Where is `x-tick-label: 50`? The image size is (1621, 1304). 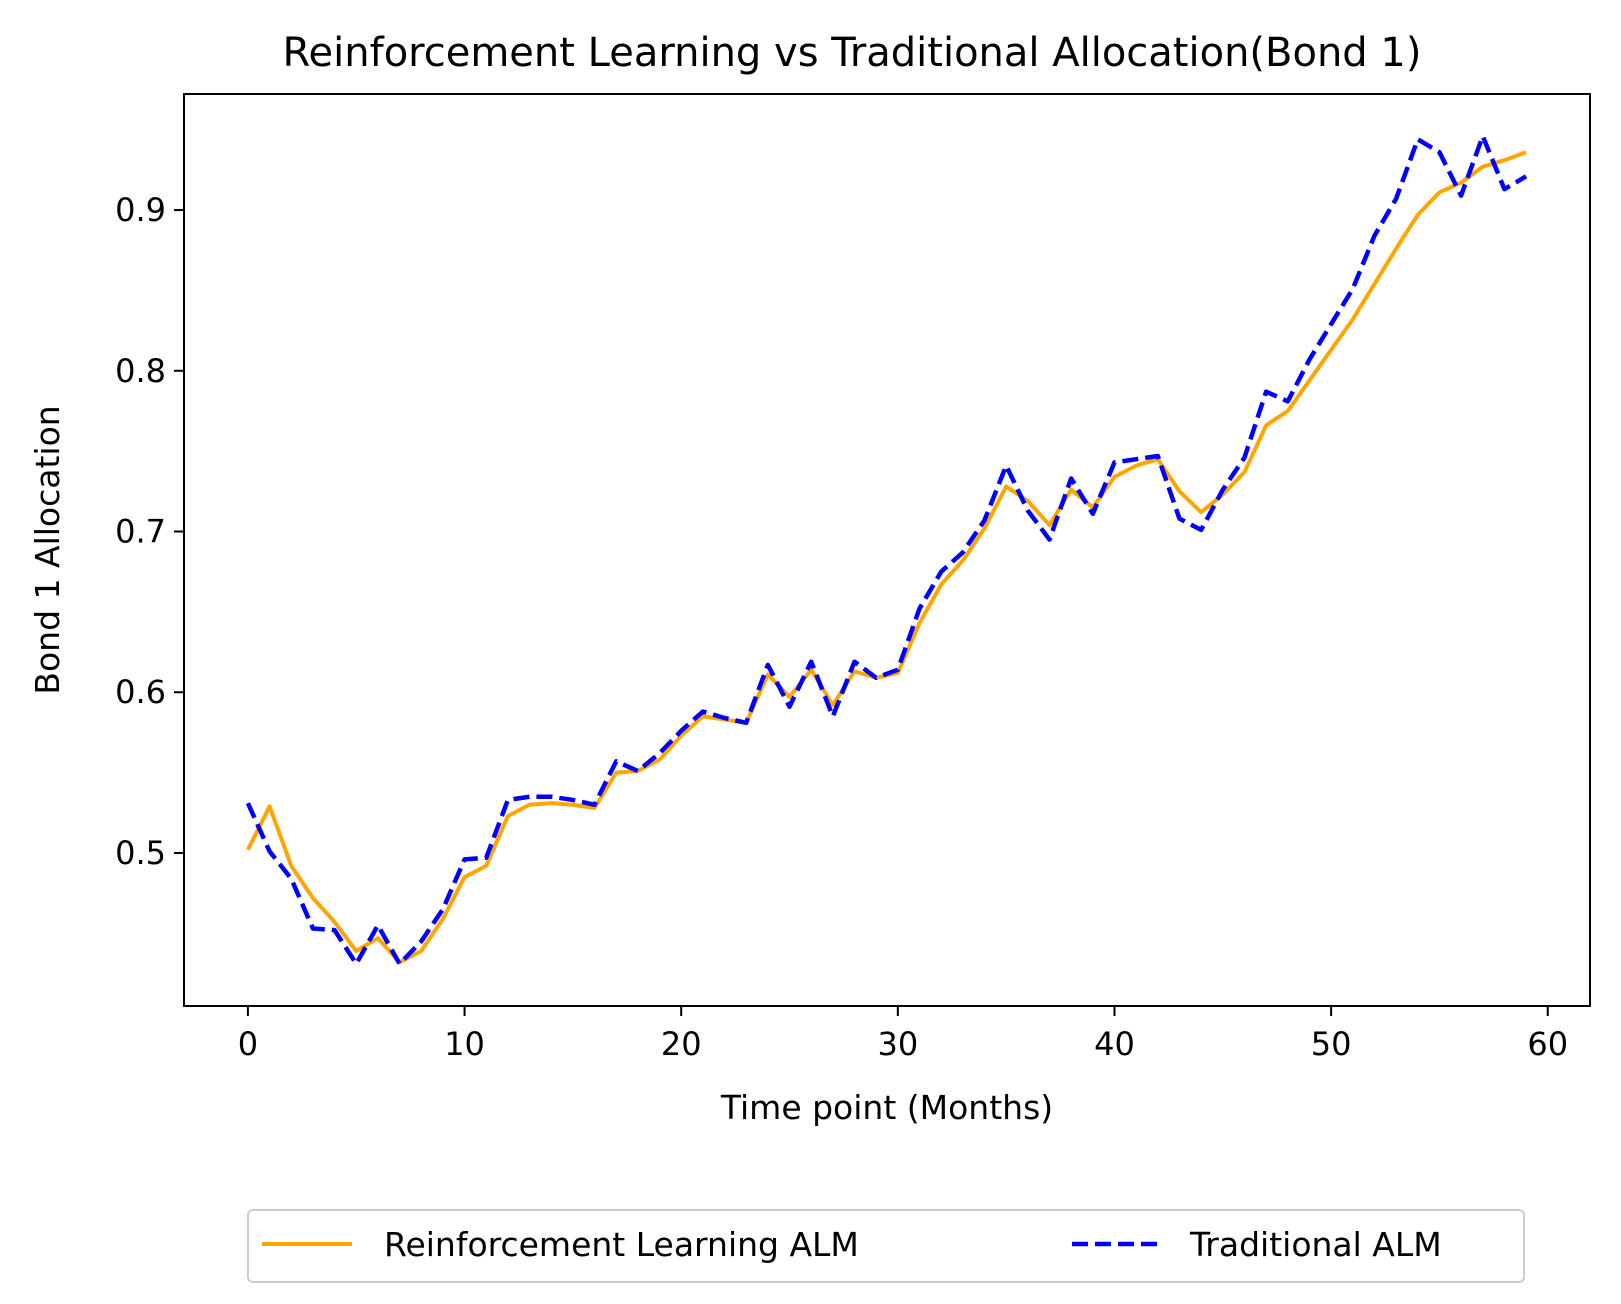 x-tick-label: 50 is located at coordinates (1331, 1044).